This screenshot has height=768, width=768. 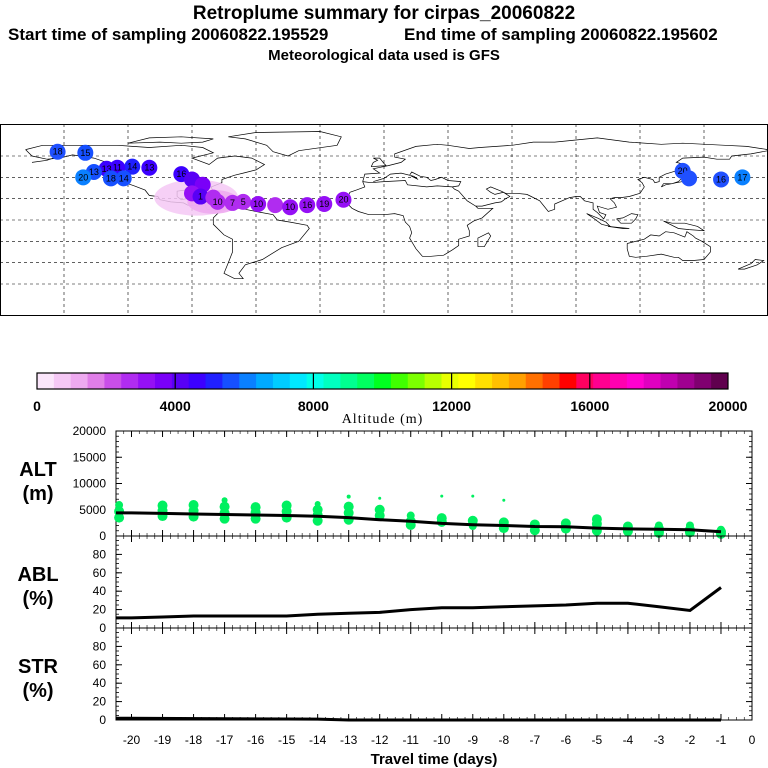 I want to click on panel-abl: ABL(%) 80 60 40 20 0, so click(x=385, y=585).